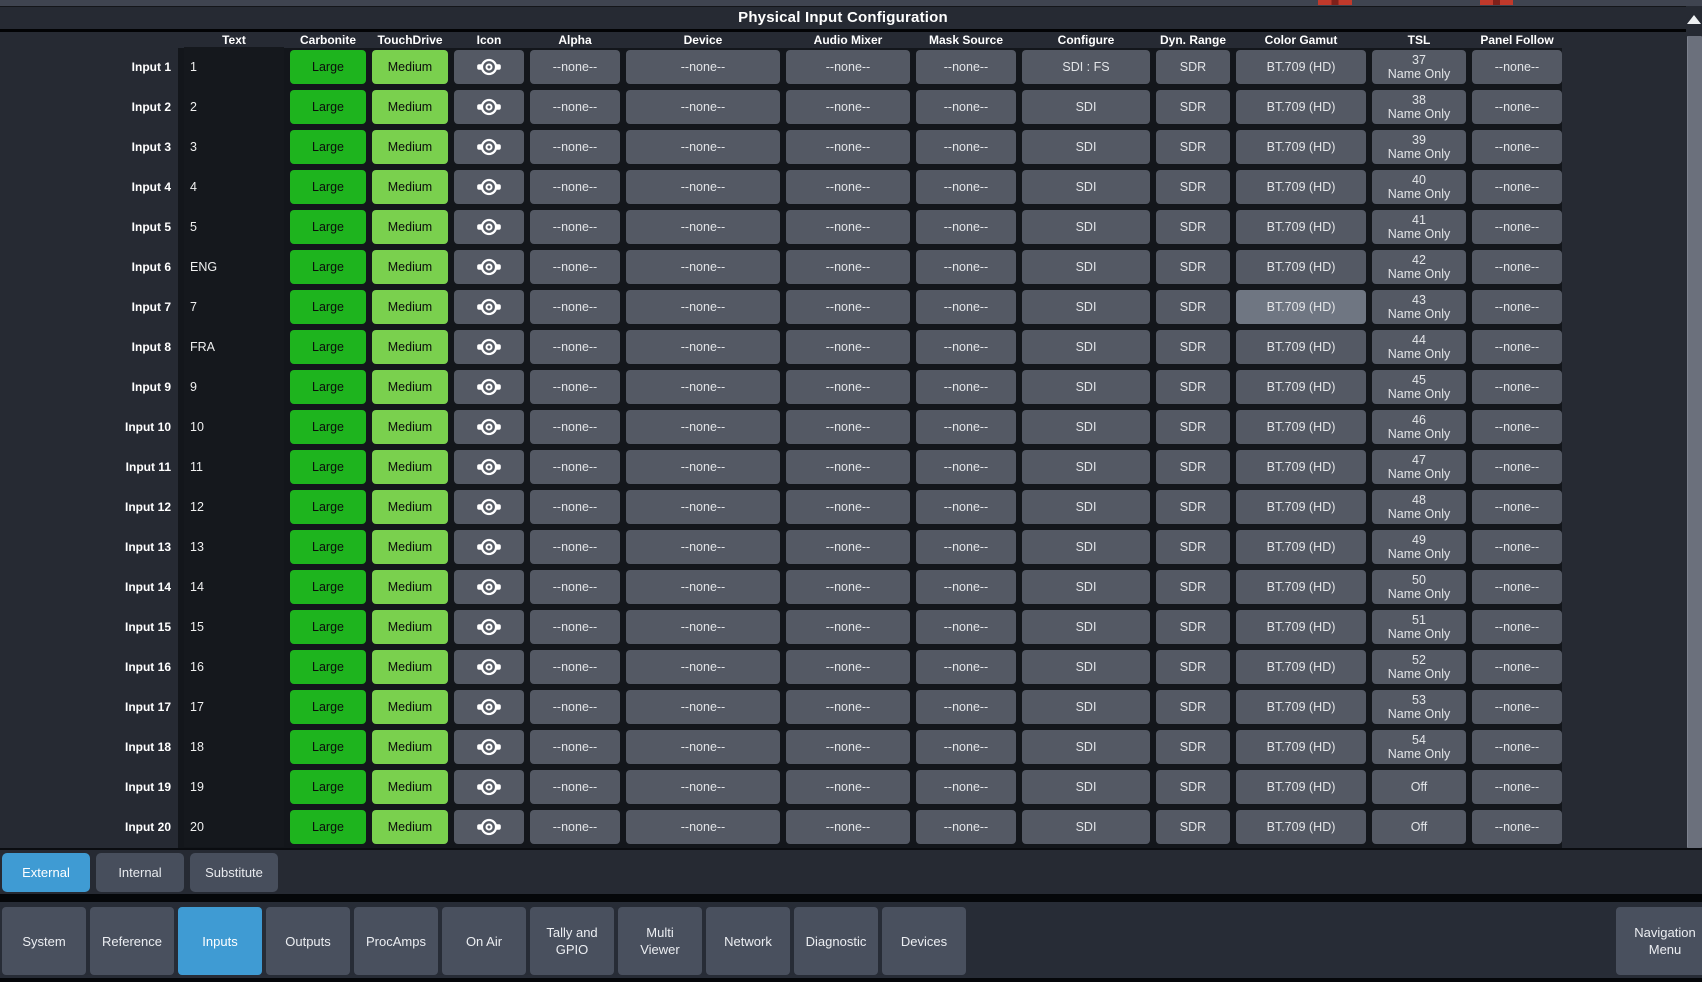  Describe the element at coordinates (46, 872) in the screenshot. I see `tab-external: External` at that location.